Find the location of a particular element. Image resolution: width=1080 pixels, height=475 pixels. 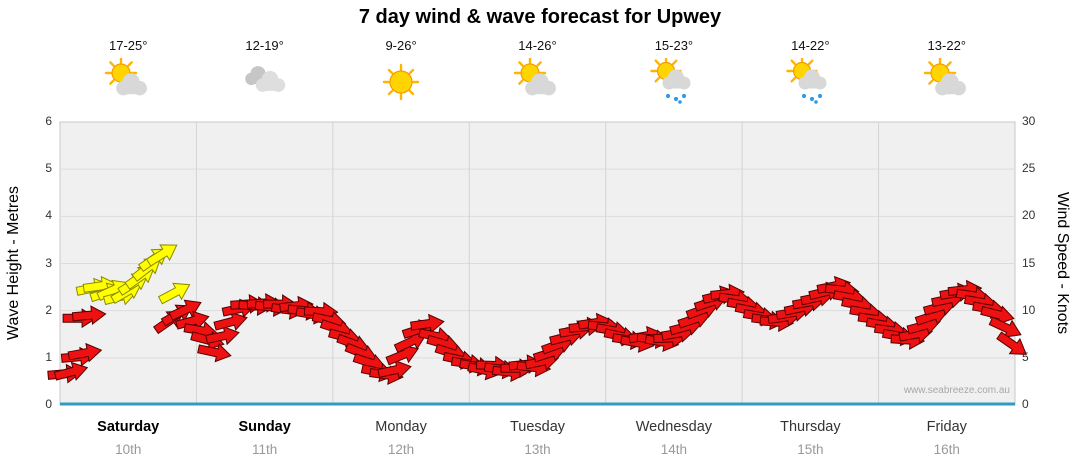

day-name-label: Sunday is located at coordinates (264, 427).